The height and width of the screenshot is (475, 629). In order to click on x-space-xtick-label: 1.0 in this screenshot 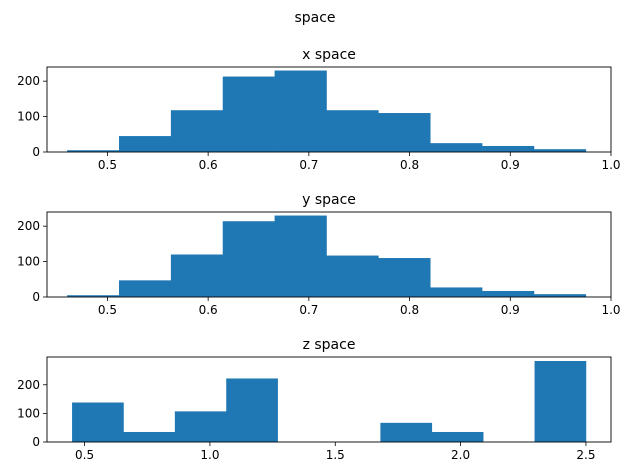, I will do `click(610, 165)`.